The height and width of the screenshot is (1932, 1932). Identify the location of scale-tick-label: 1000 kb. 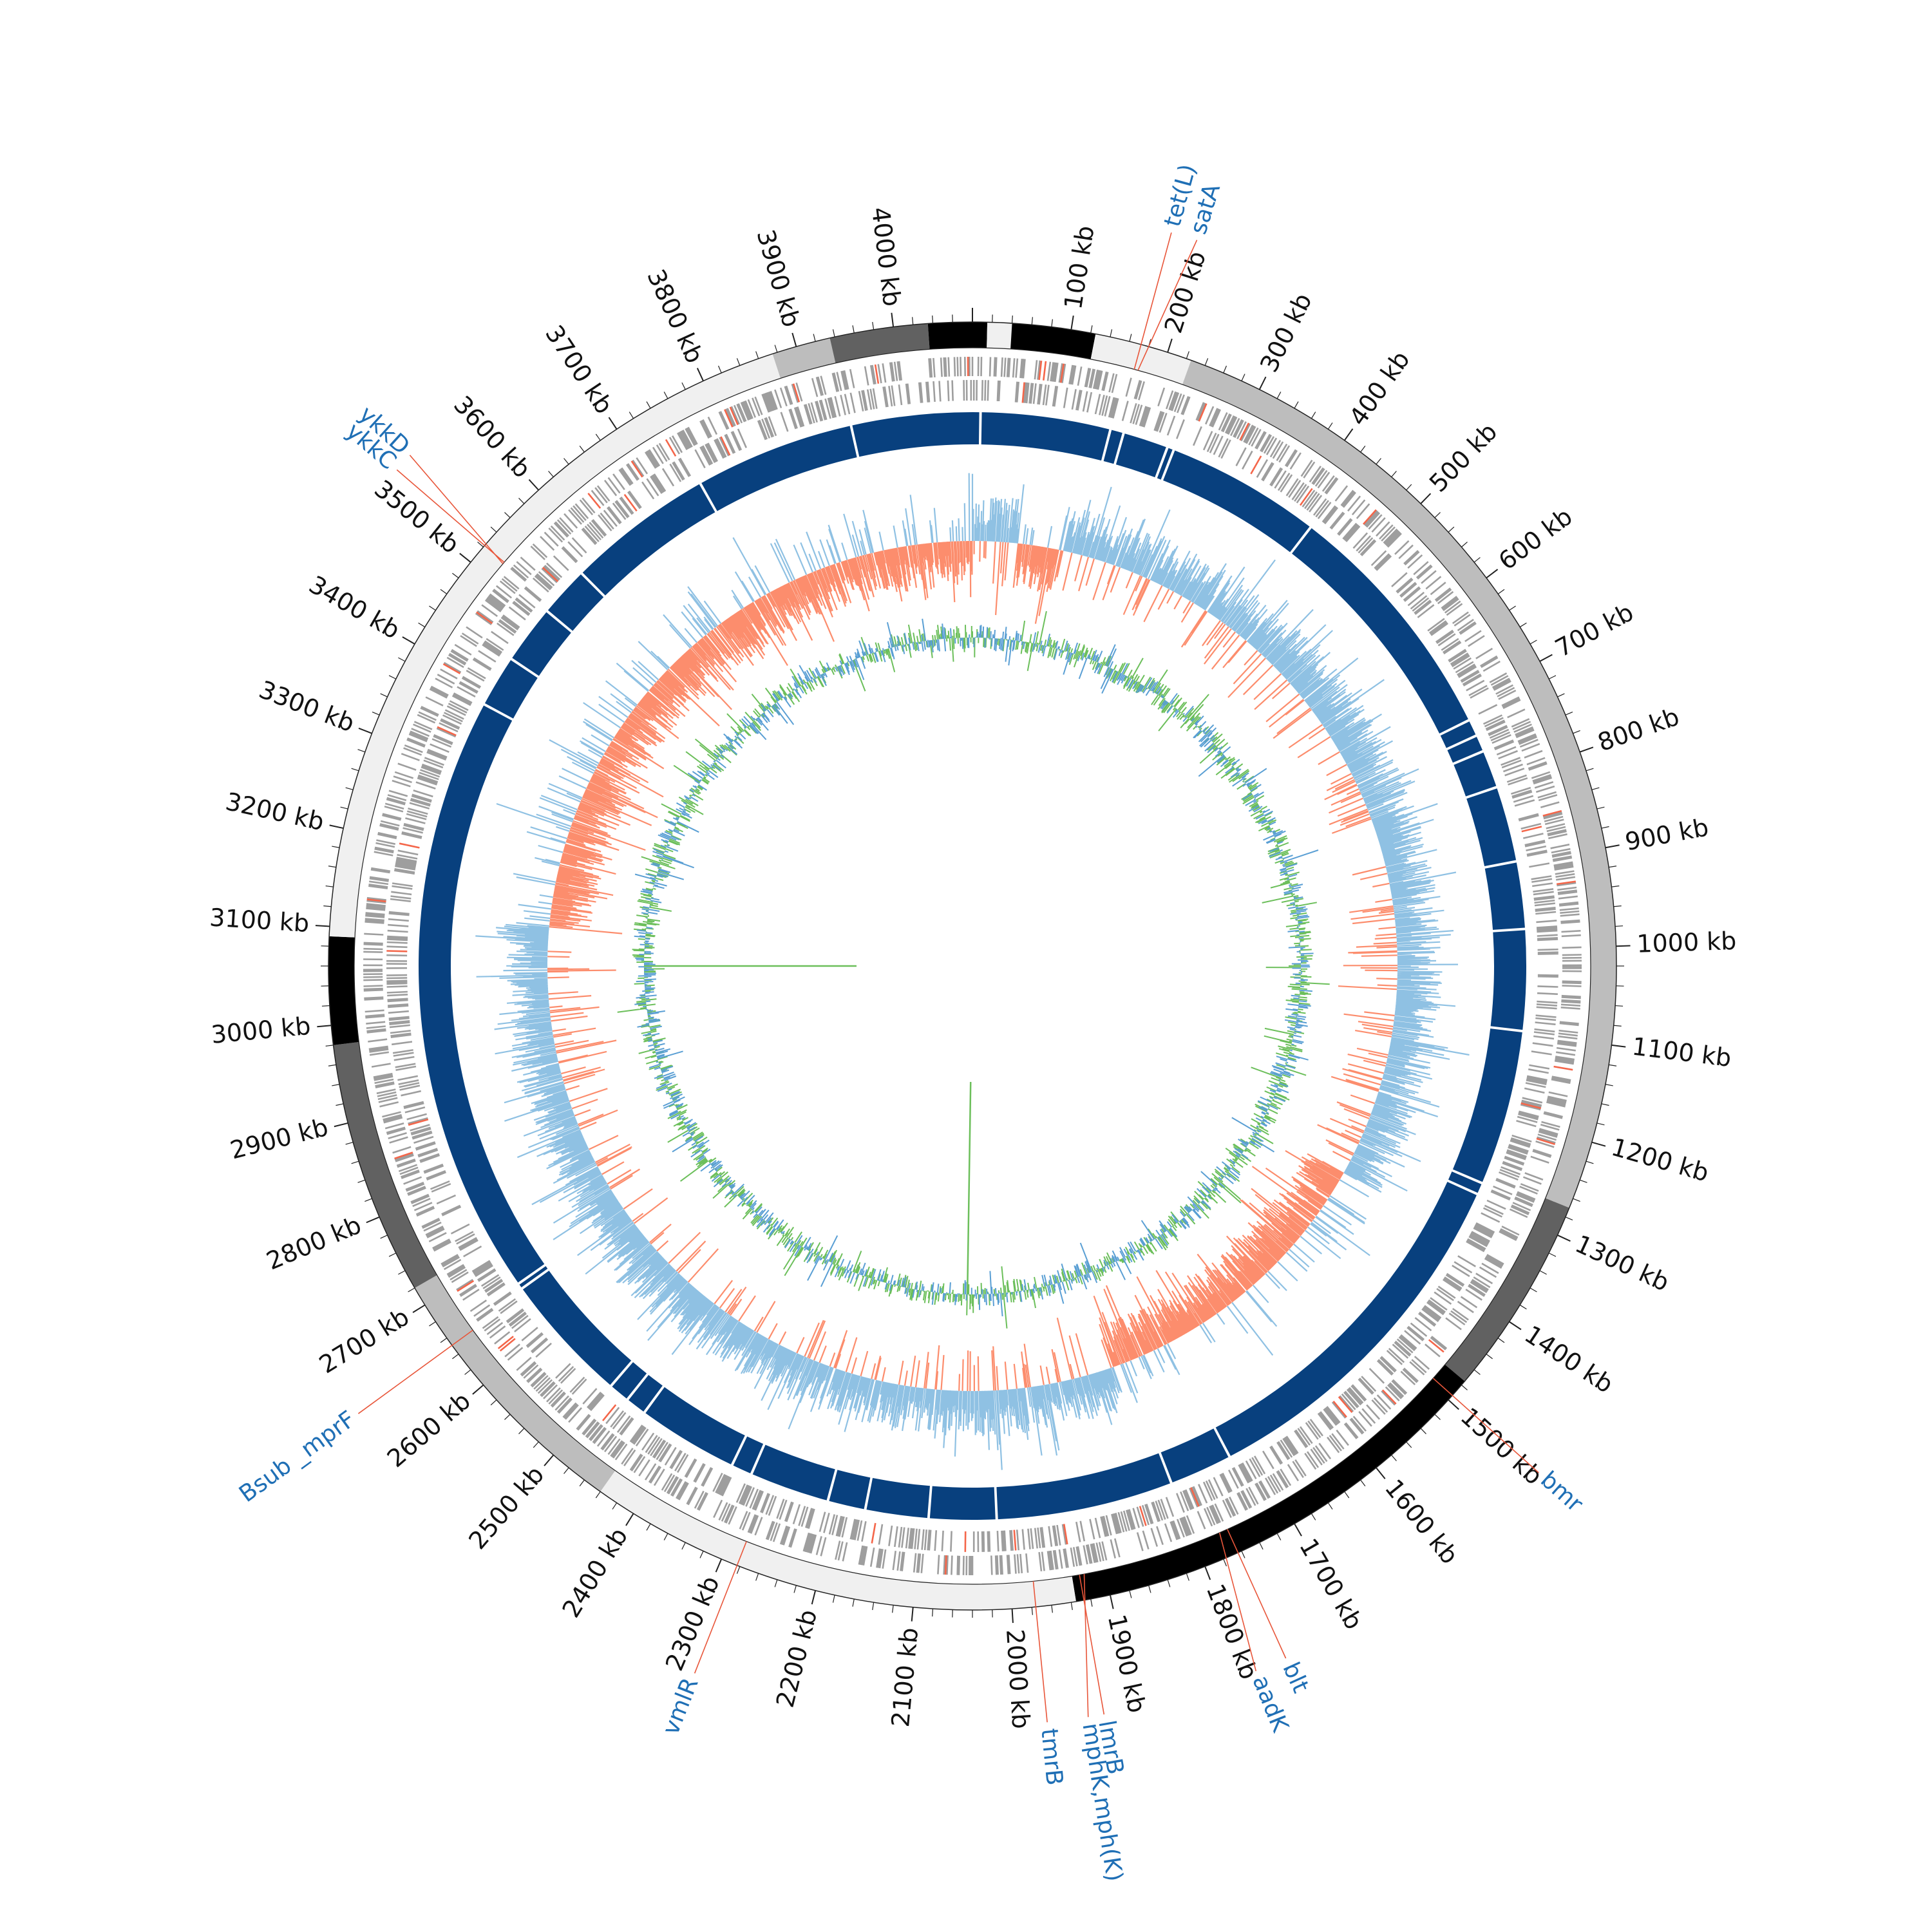
(1686, 943).